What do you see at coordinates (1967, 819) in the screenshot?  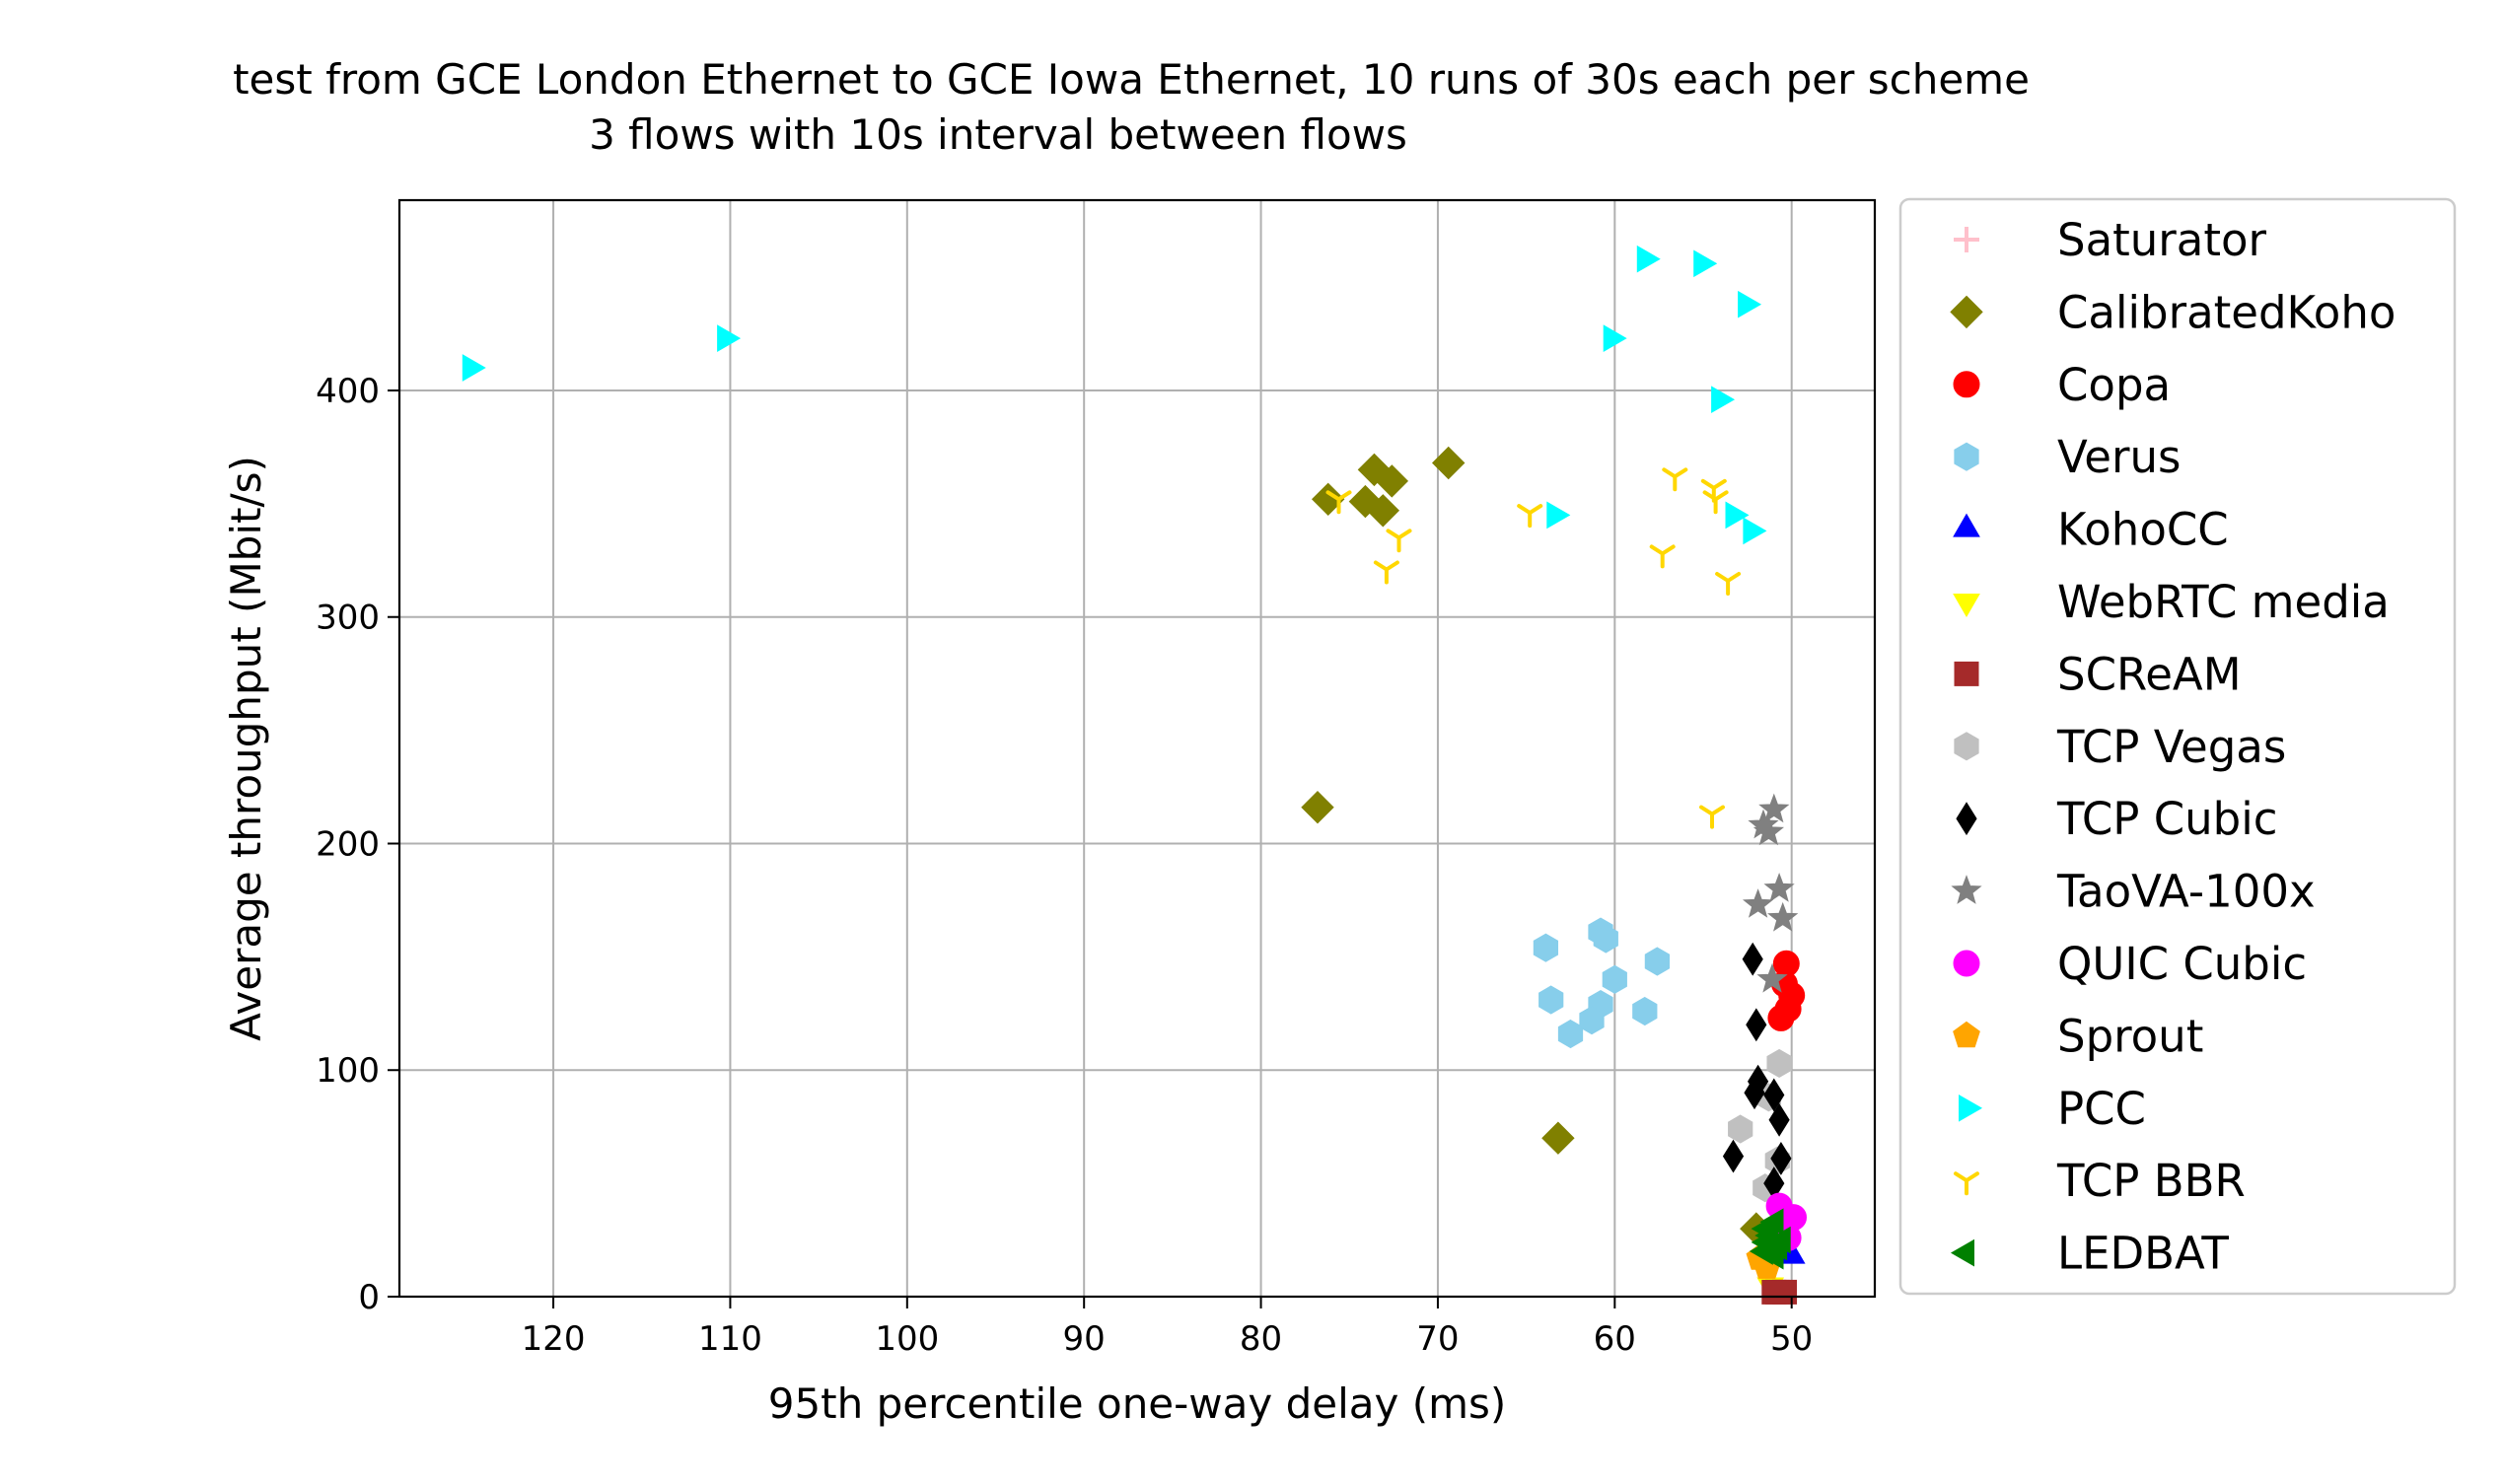 I see `legend-marker-tcp-cubic` at bounding box center [1967, 819].